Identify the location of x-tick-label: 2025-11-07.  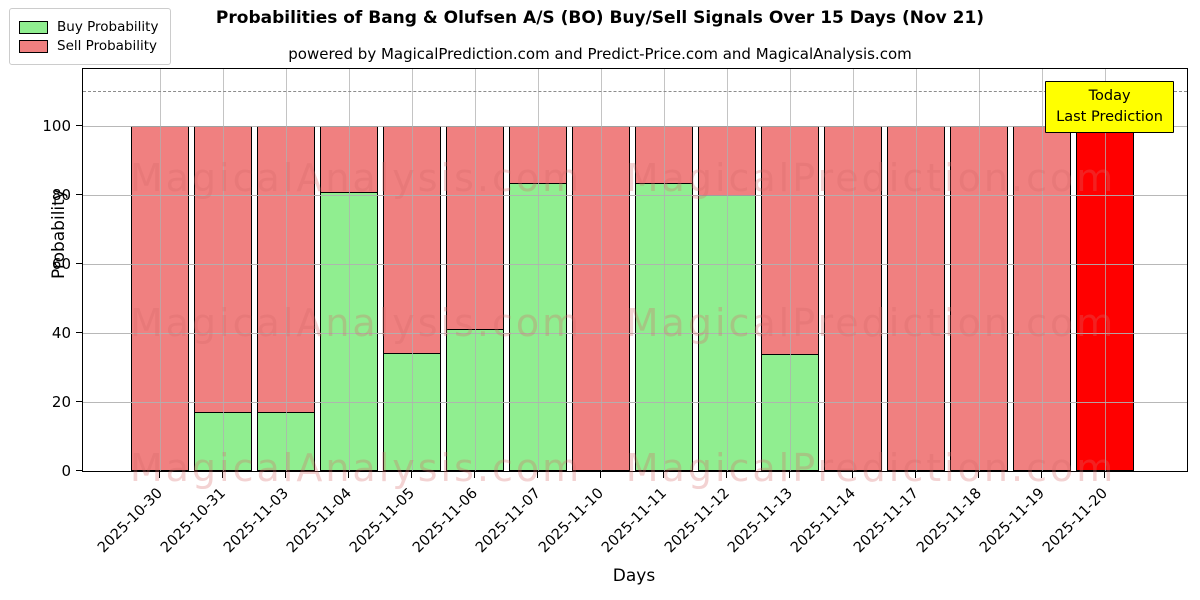
(508, 521).